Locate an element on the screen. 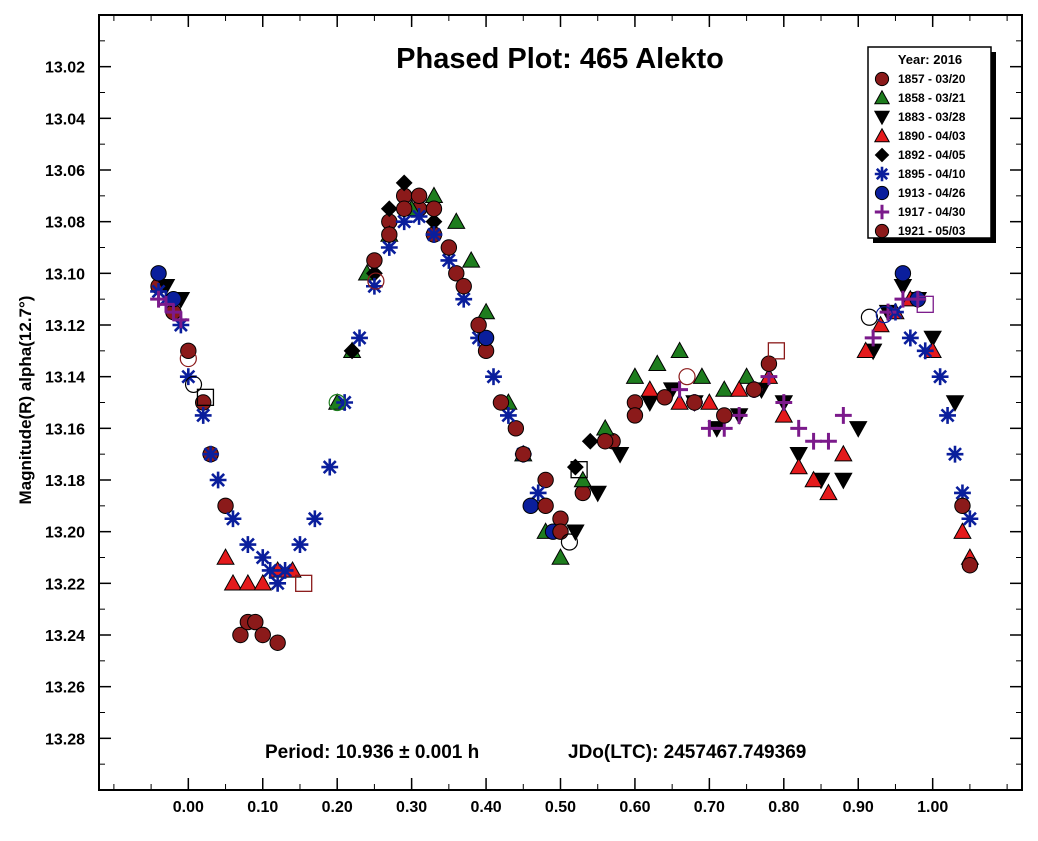  y-axis-label: Magnitude(R) alpha(12.7°) is located at coordinates (25, 400).